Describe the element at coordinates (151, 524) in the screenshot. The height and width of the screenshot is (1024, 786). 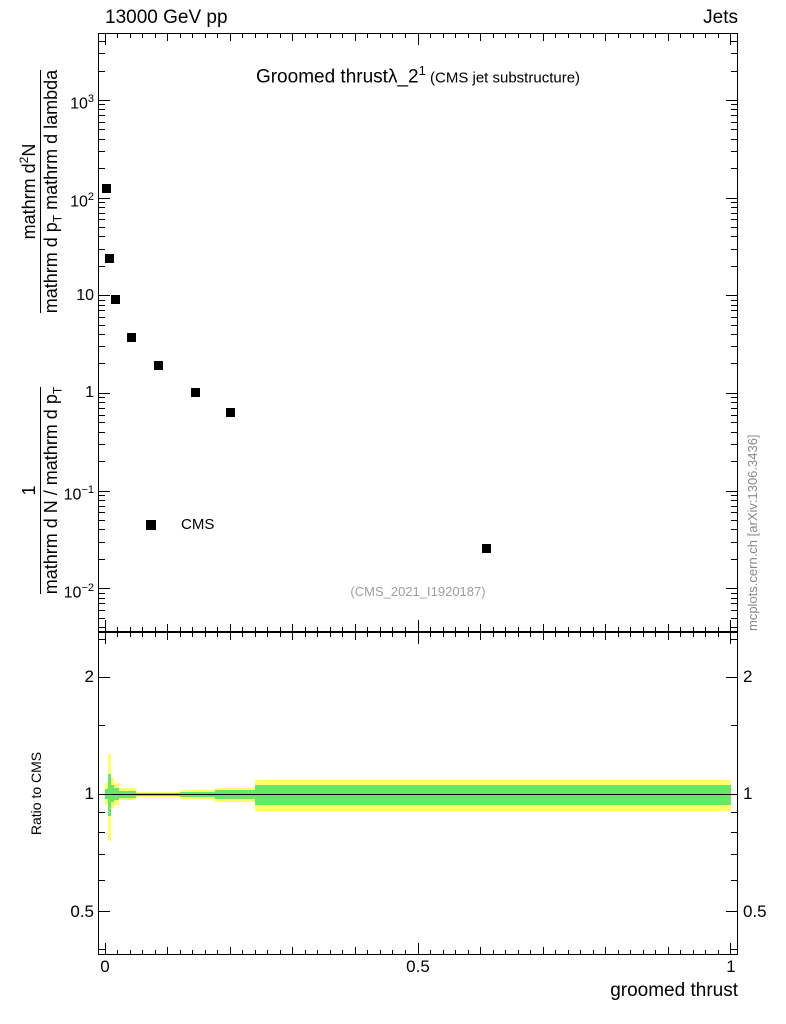
I see `legend-marker-square` at that location.